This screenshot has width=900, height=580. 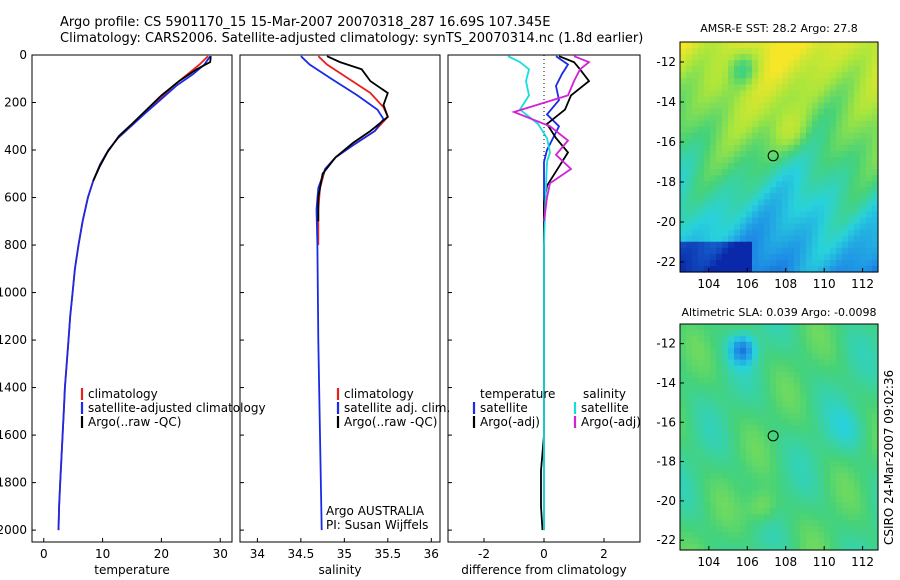 What do you see at coordinates (666, 262) in the screenshot?
I see `y-tick-label: -22` at bounding box center [666, 262].